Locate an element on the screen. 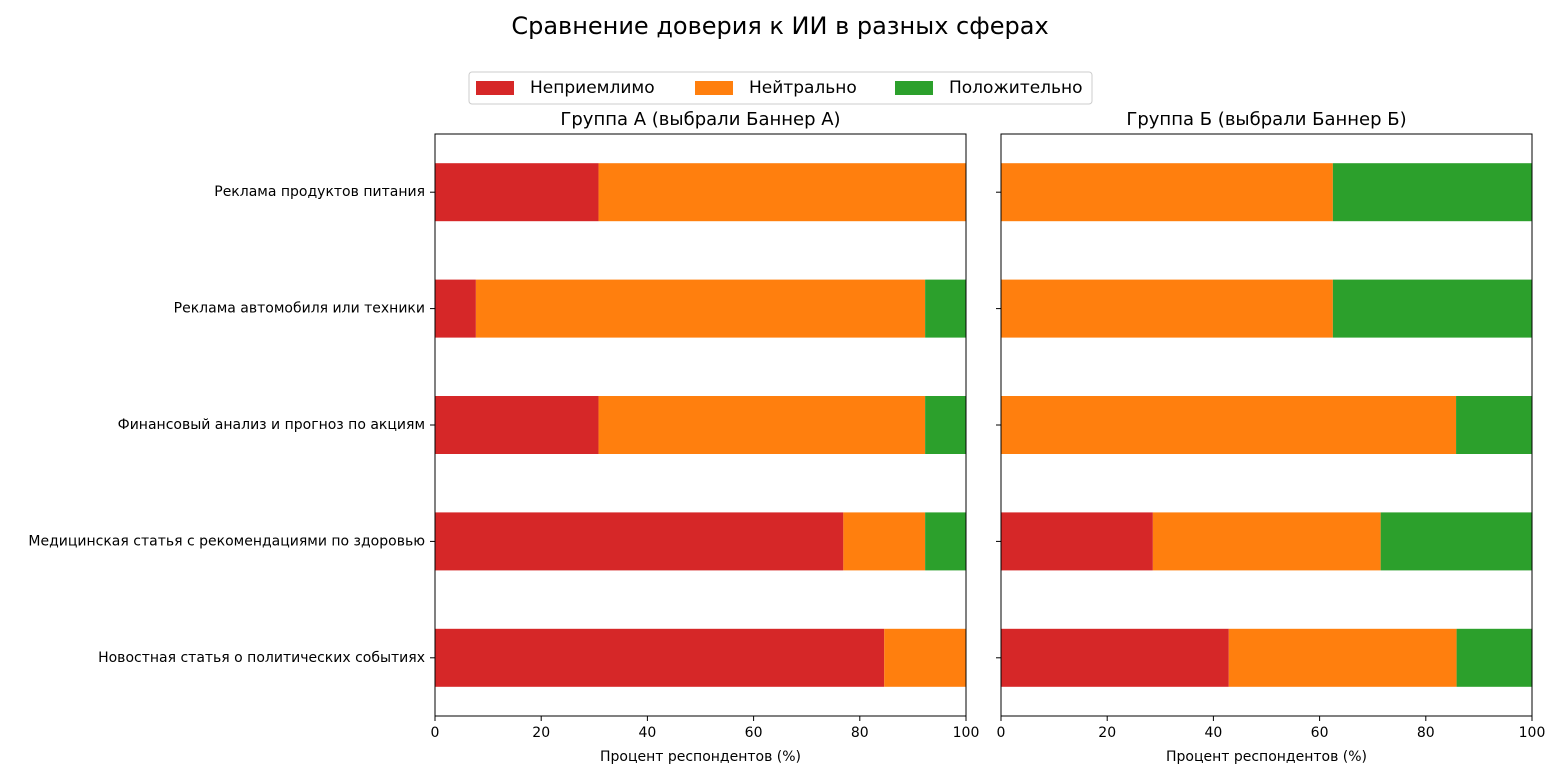  legend-label: Положительно is located at coordinates (1016, 88).